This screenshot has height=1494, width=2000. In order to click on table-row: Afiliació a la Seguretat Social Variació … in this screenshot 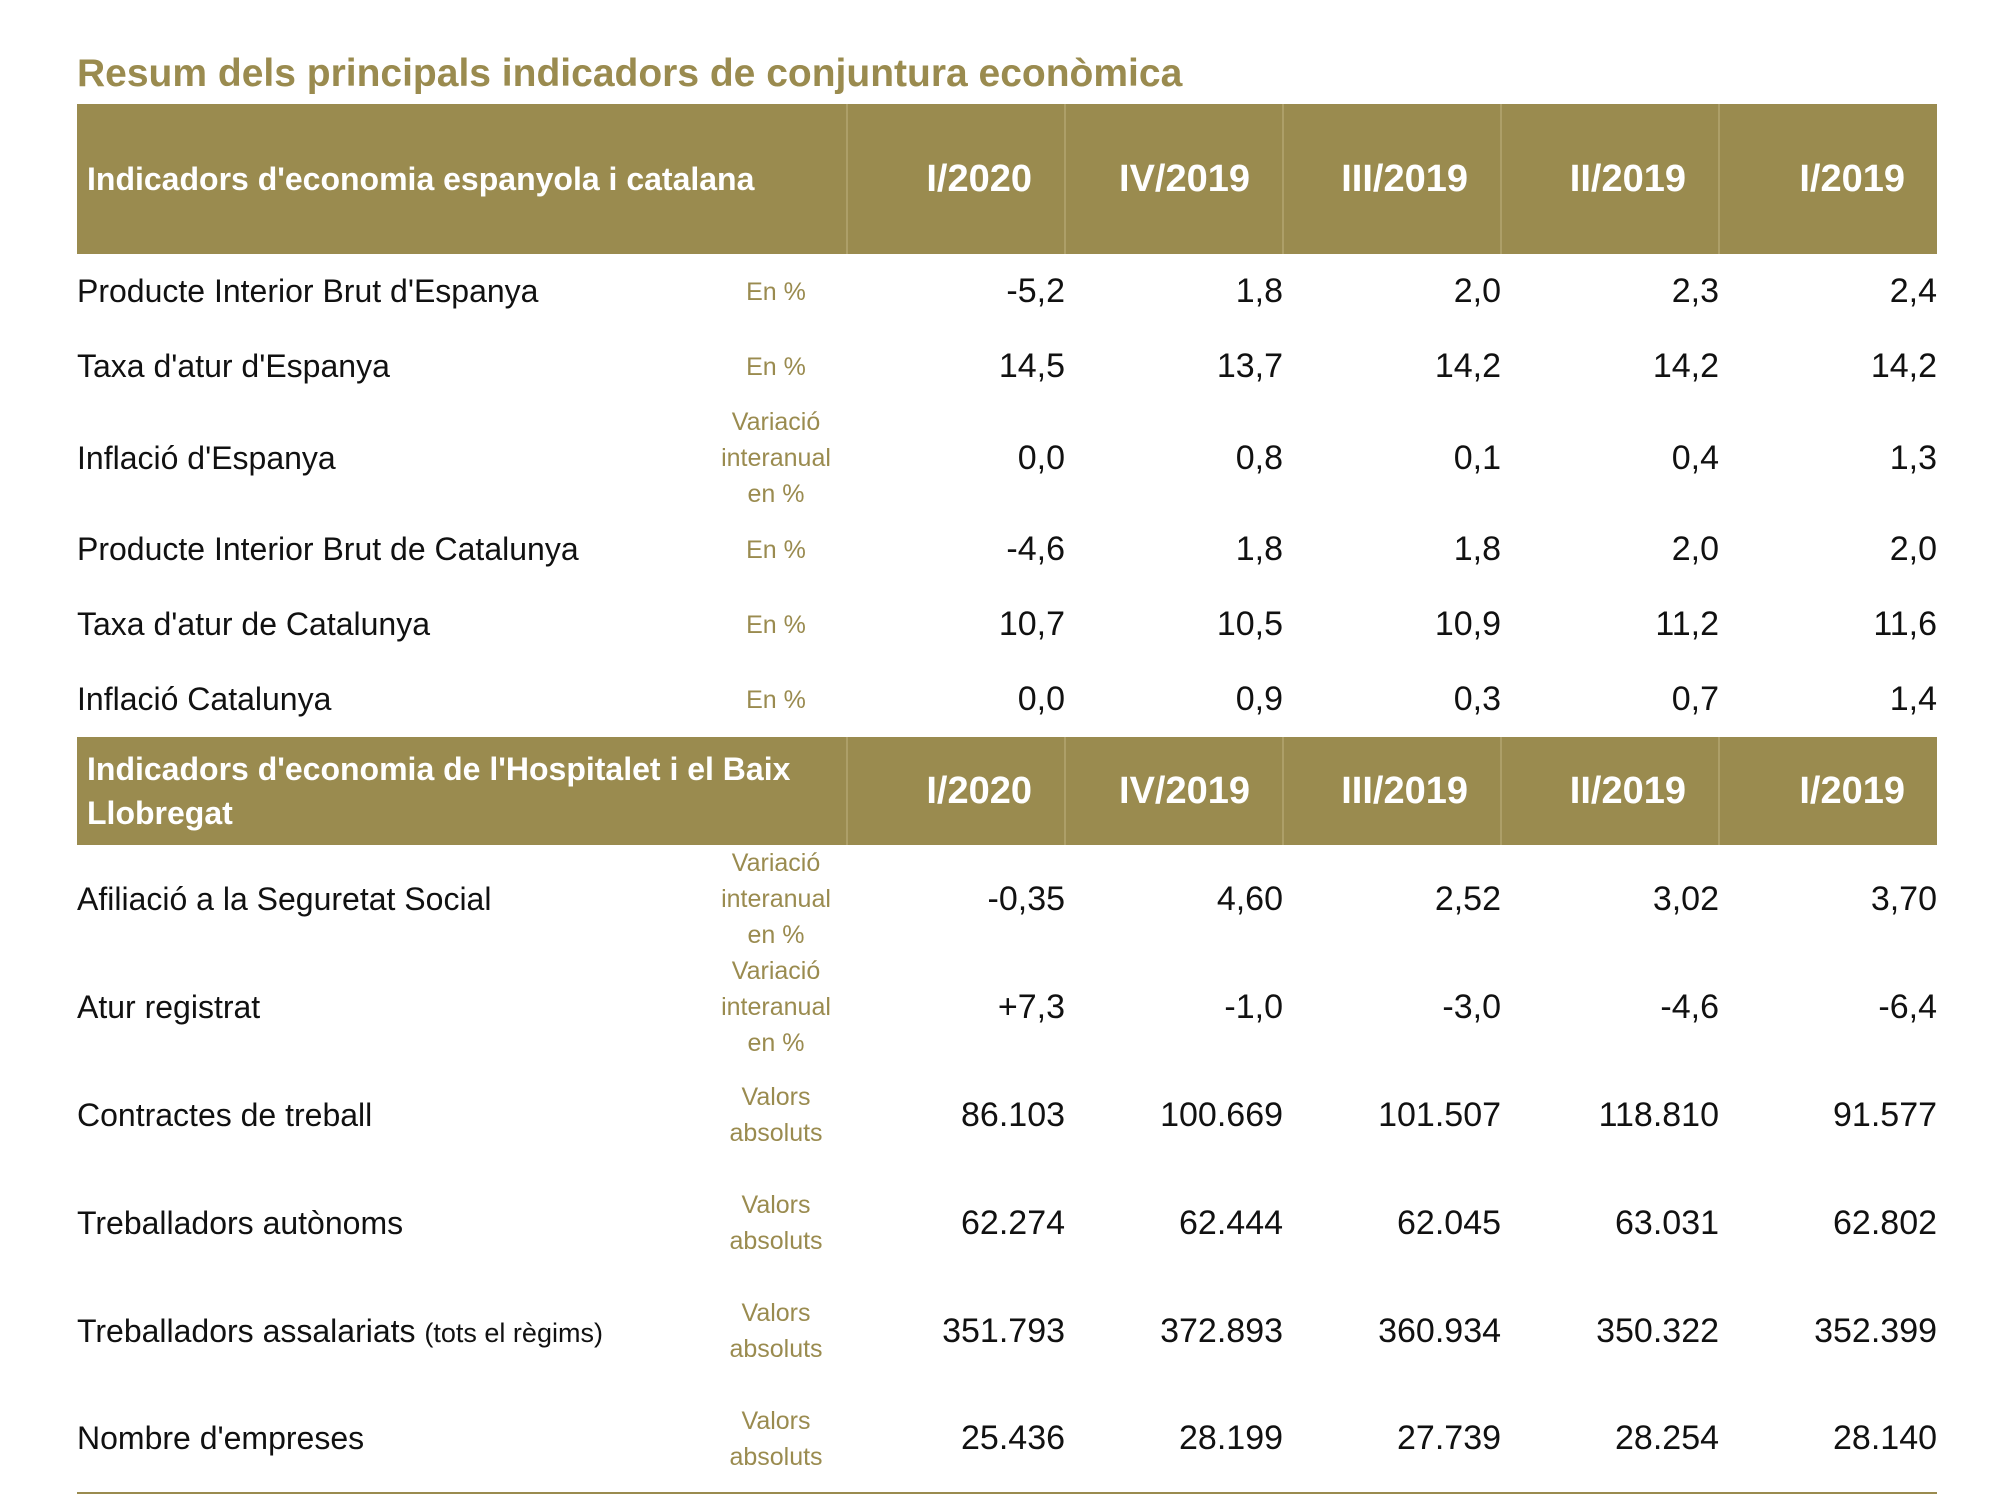, I will do `click(1007, 899)`.